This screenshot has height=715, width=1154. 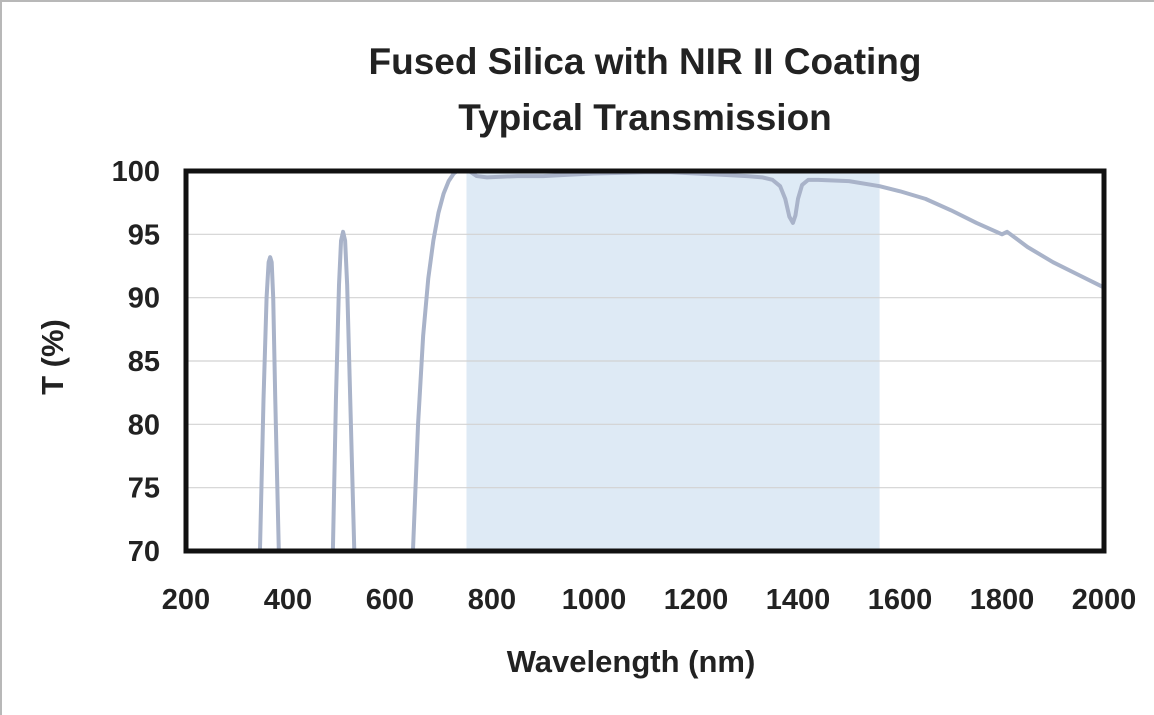 What do you see at coordinates (144, 552) in the screenshot?
I see `y-tick-label: 70` at bounding box center [144, 552].